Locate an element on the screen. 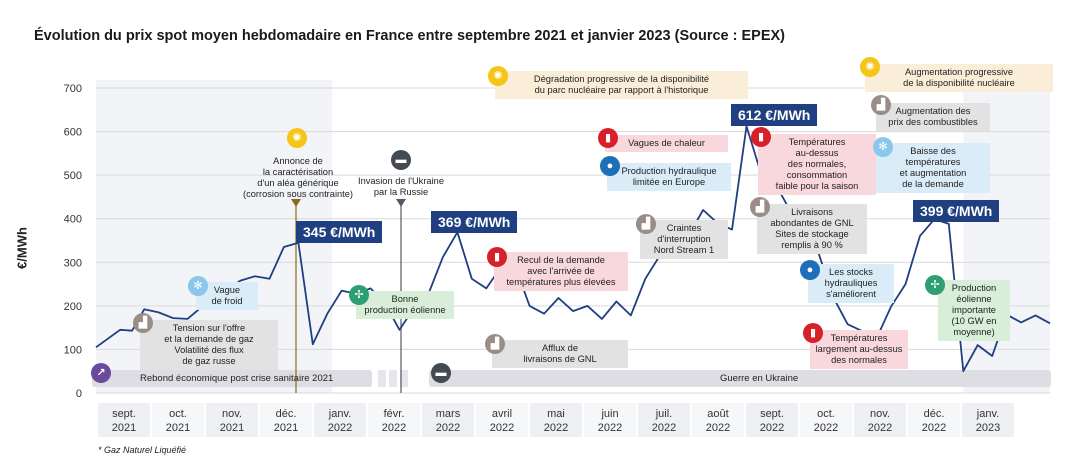  thermometer-icon-3: ▮ is located at coordinates (761, 137).